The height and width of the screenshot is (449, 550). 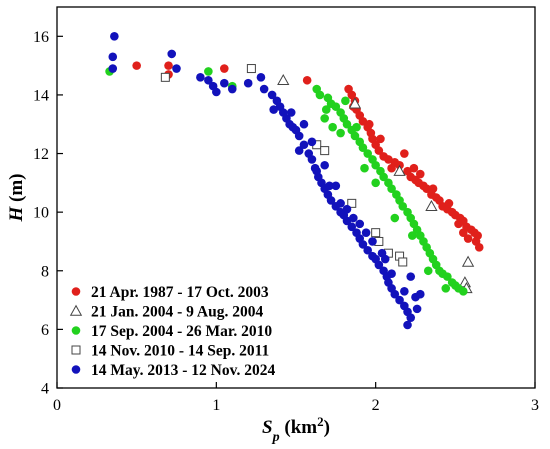 What do you see at coordinates (180, 351) in the screenshot?
I see `legend-label: 14 Nov. 2010 - 14 Sep. 2011` at bounding box center [180, 351].